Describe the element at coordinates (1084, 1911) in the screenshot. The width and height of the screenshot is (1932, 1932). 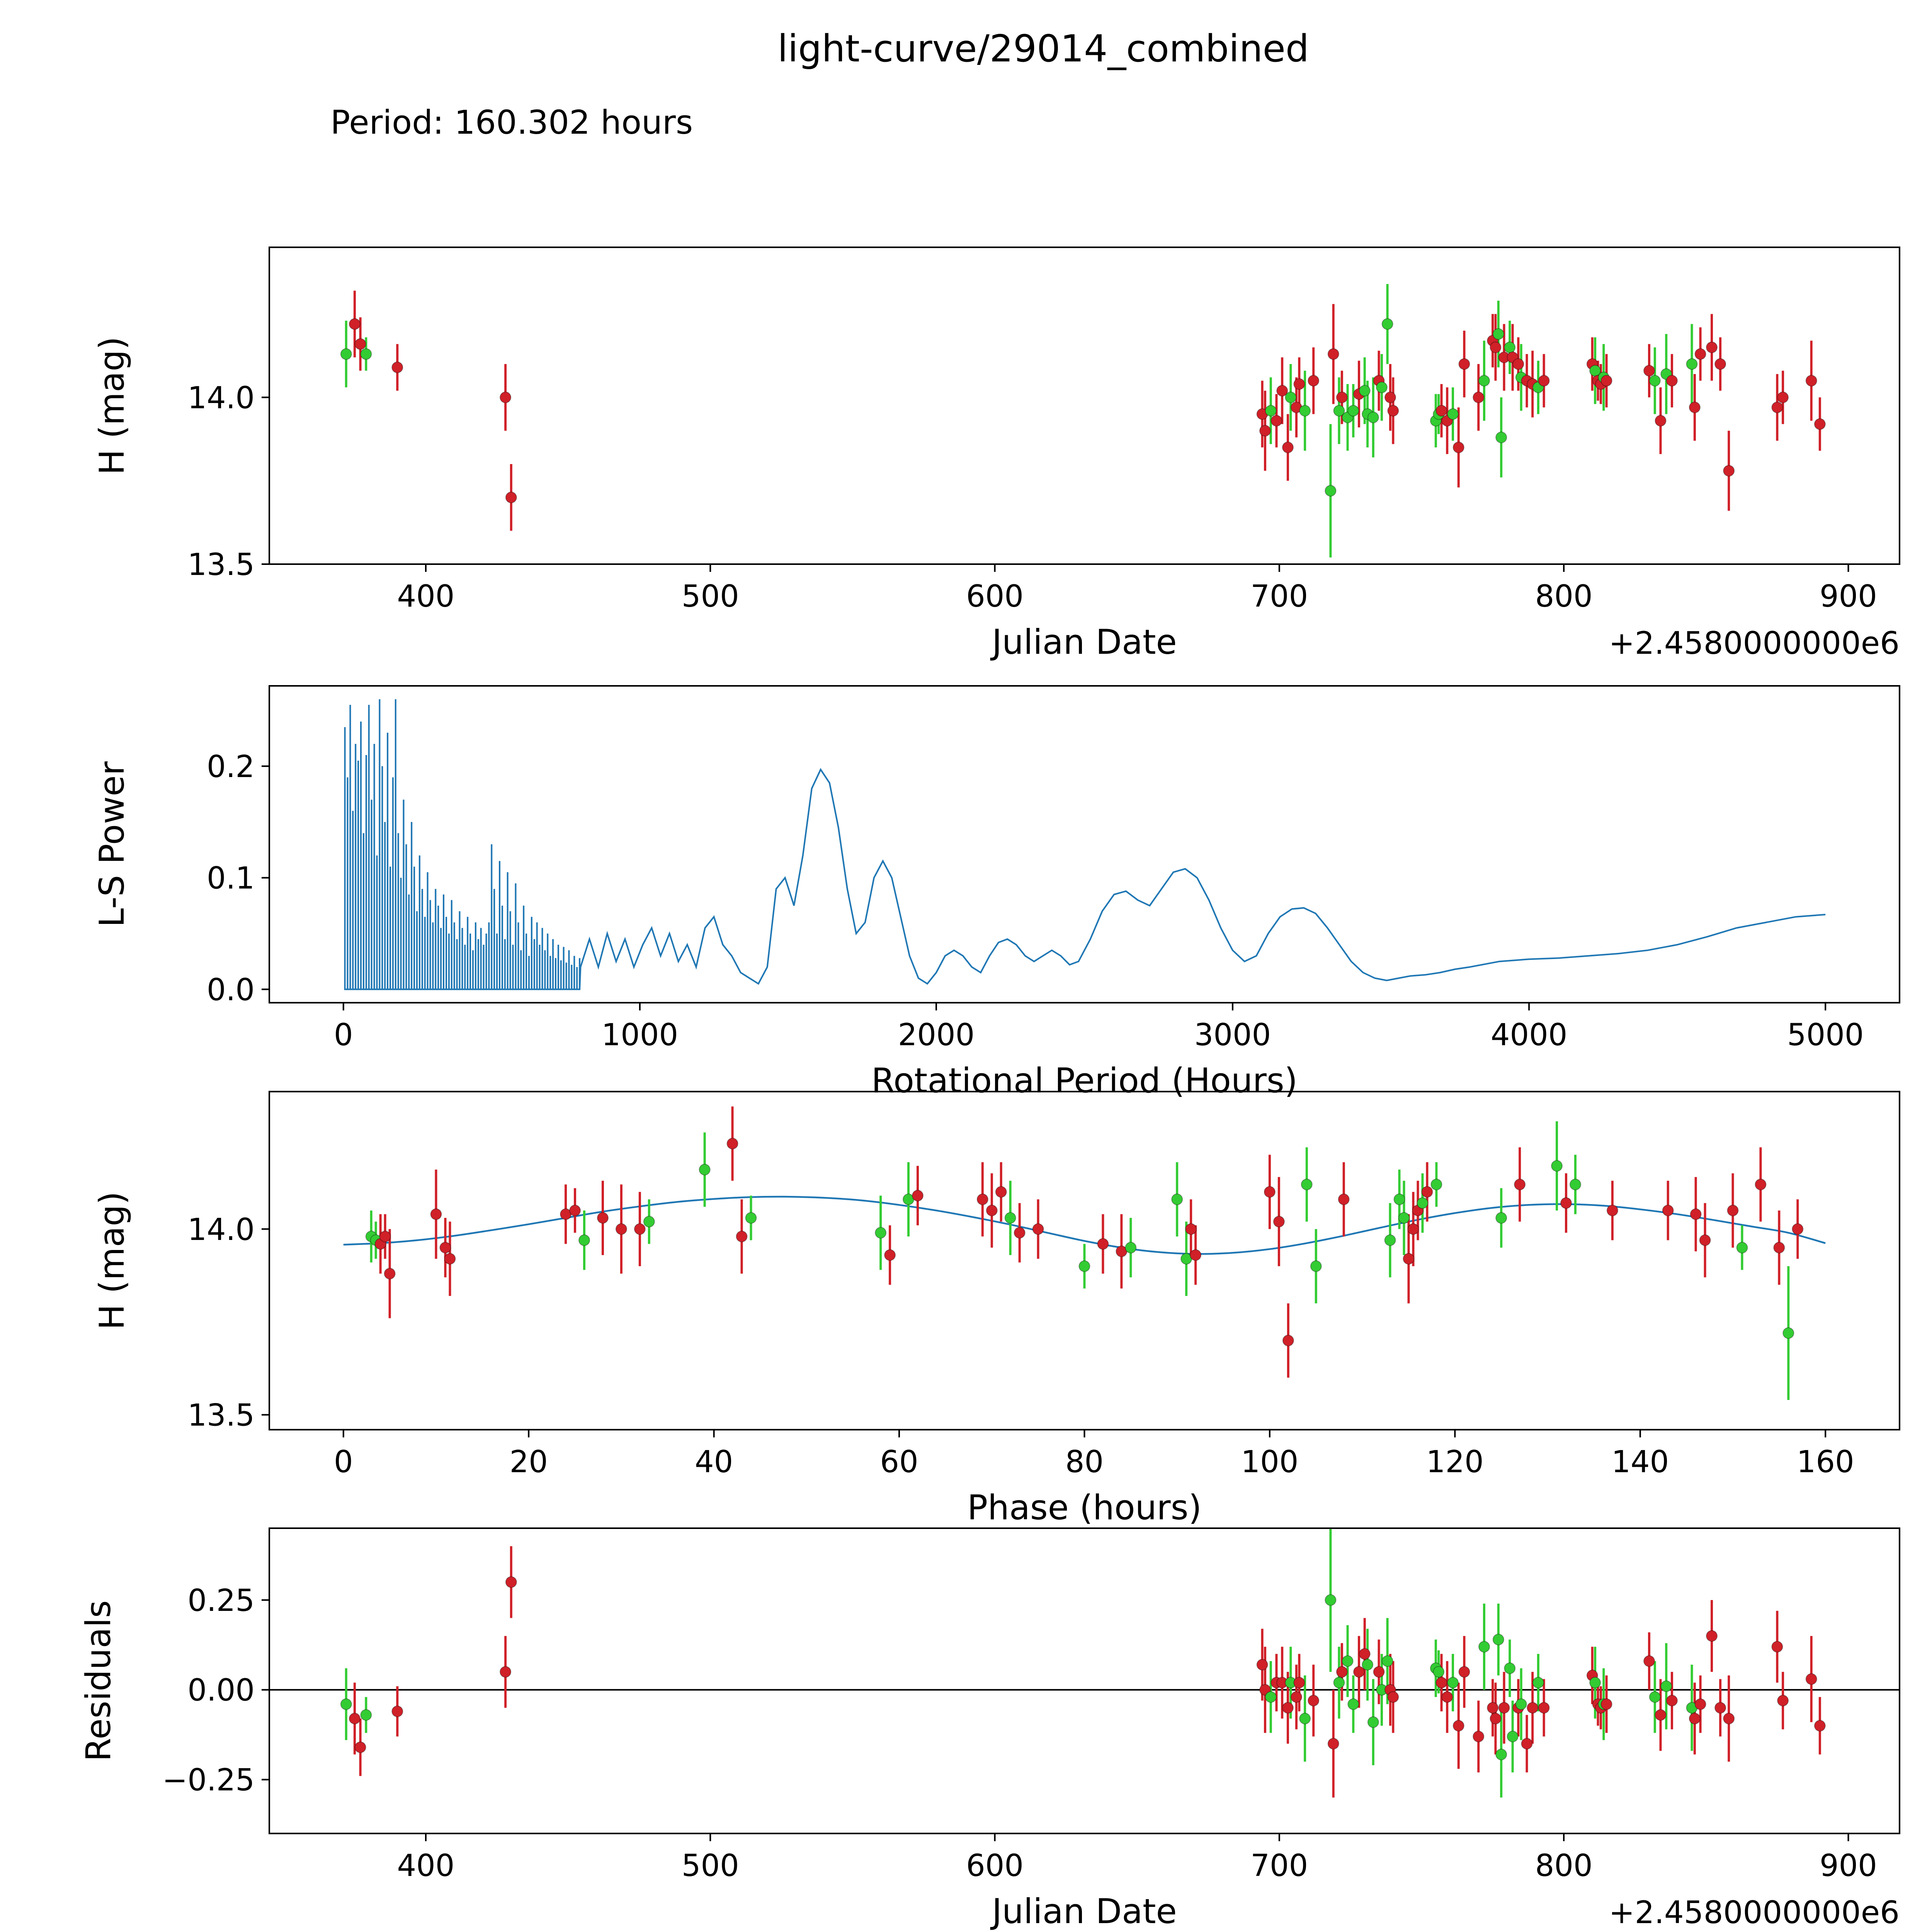
I see `residuals-xlabel: Julian Date` at that location.